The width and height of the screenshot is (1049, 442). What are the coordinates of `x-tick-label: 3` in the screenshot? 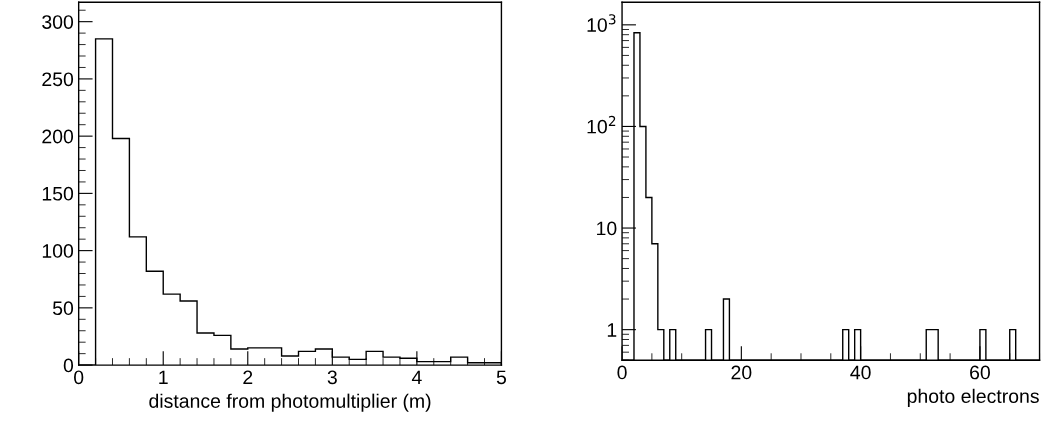 It's located at (332, 377).